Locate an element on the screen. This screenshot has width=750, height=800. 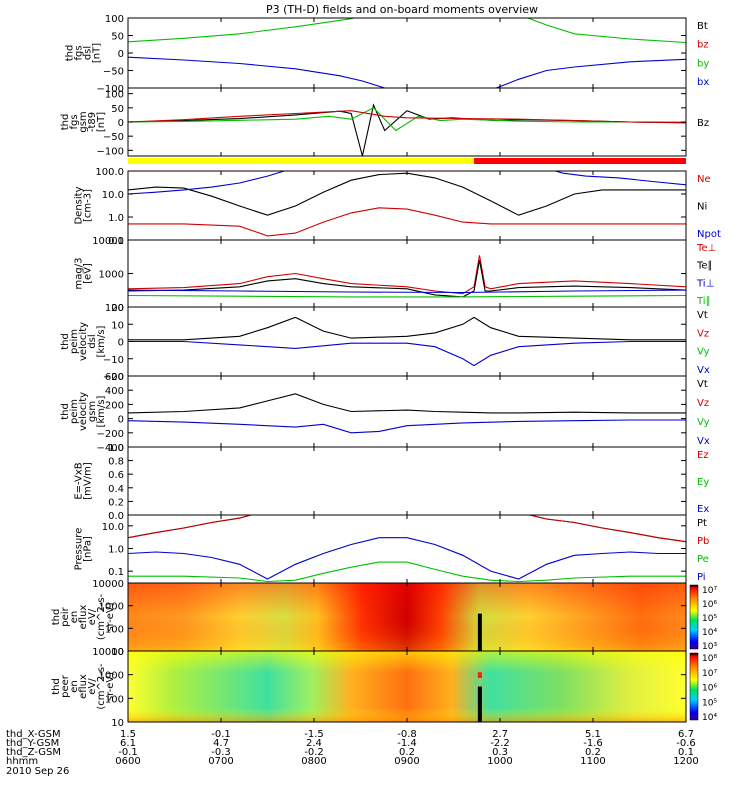
y-tick-label: 0.2 is located at coordinates (116, 502).